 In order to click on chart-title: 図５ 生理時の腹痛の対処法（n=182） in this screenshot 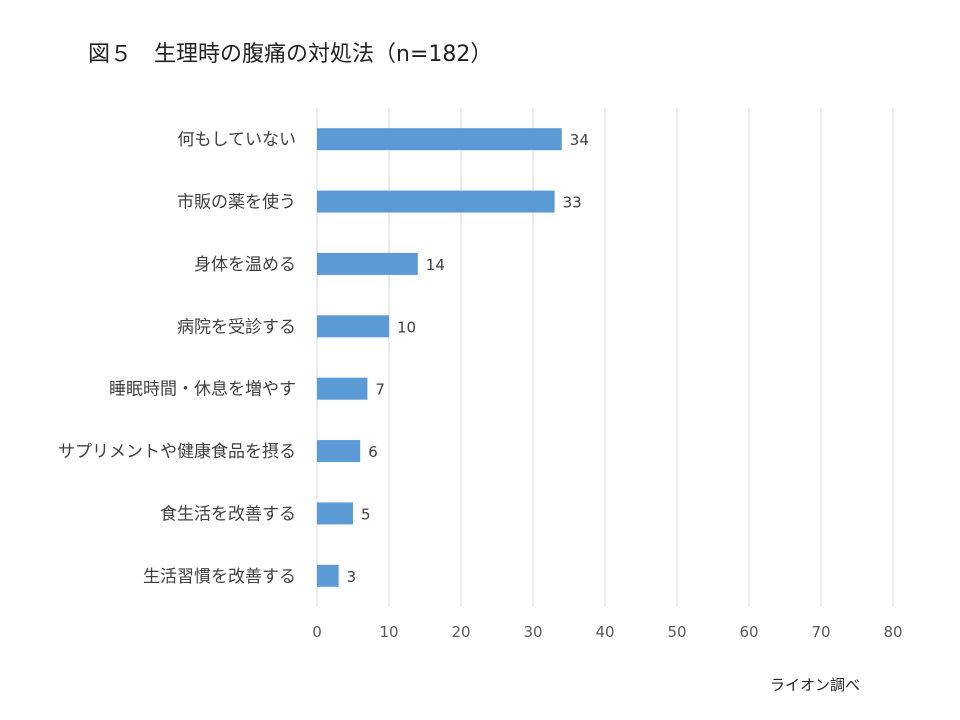, I will do `click(290, 54)`.